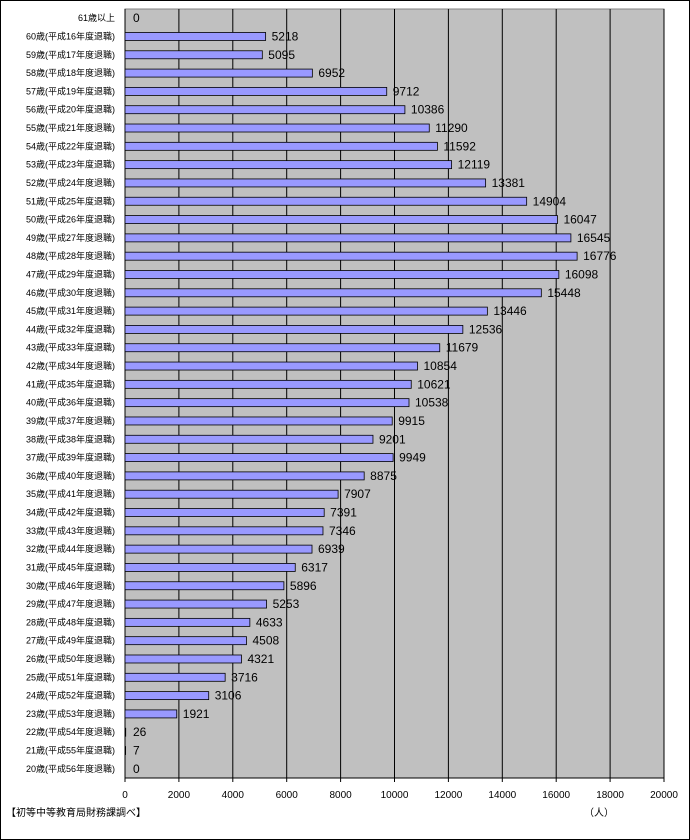  Describe the element at coordinates (406, 91) in the screenshot. I see `data-label: 9712` at that location.